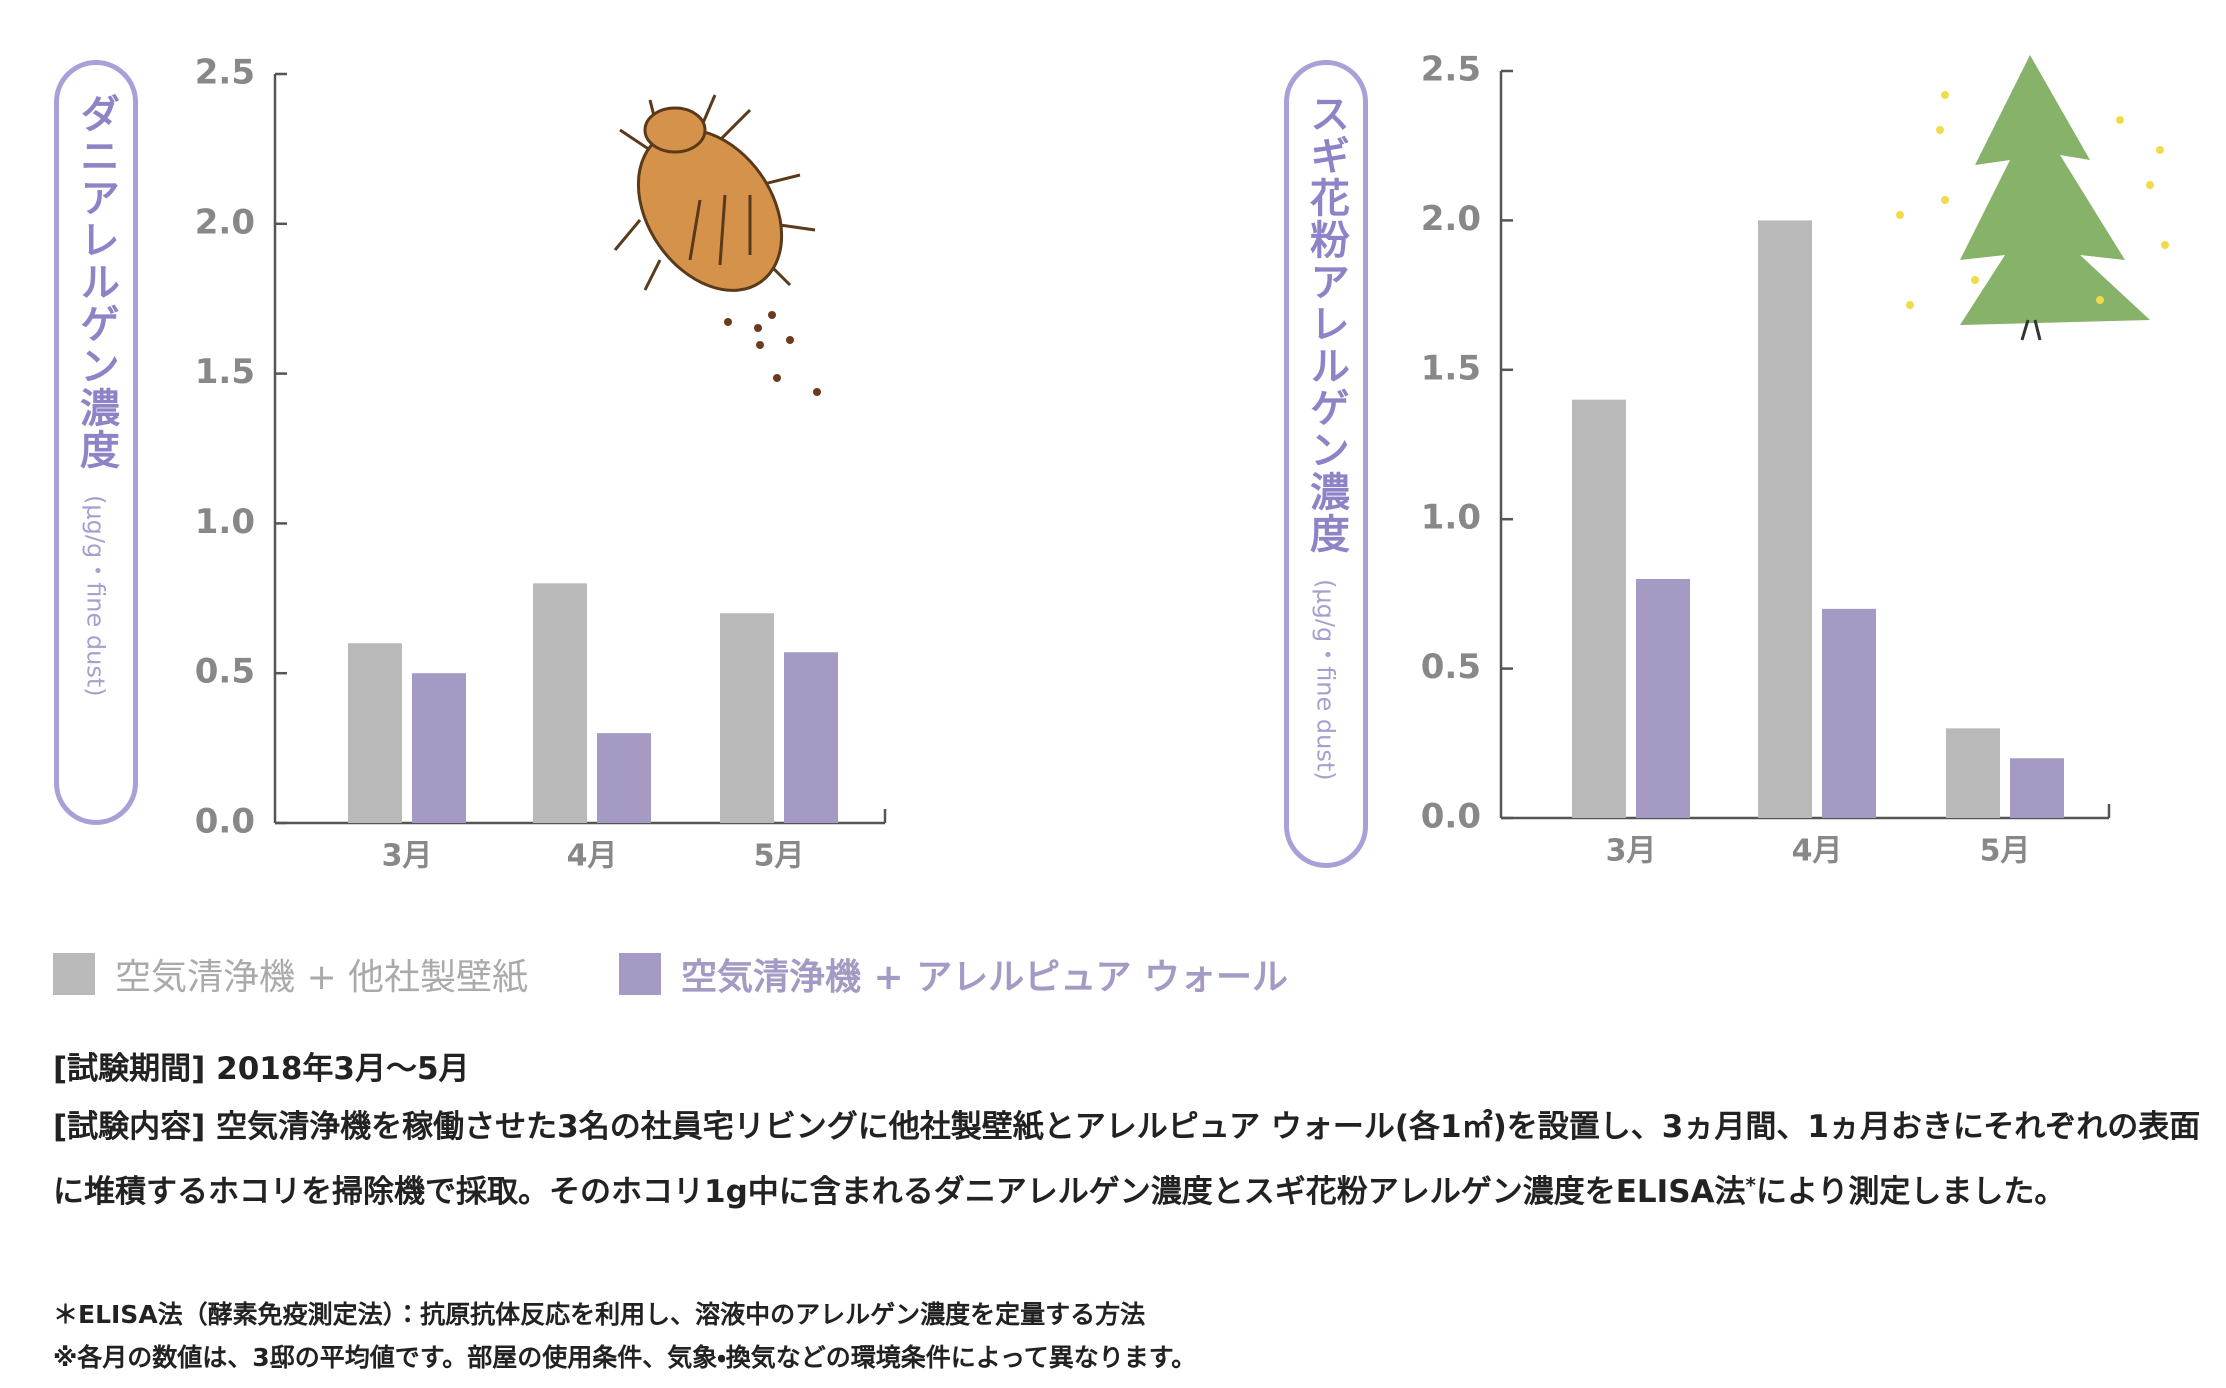 This screenshot has height=1388, width=2226. Describe the element at coordinates (985, 977) in the screenshot. I see `legend-label: 空気清浄機 + アレルピュア ウォール` at that location.